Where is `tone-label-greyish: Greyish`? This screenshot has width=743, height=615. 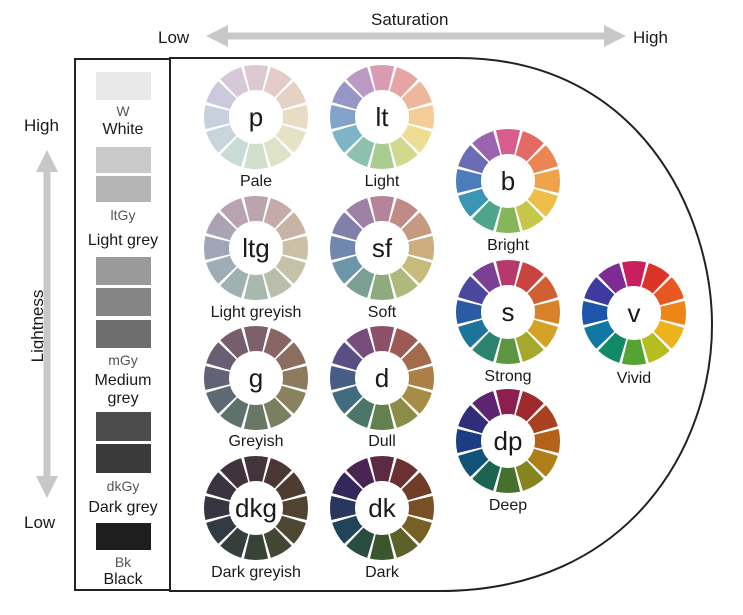
tone-label-greyish: Greyish is located at coordinates (256, 441).